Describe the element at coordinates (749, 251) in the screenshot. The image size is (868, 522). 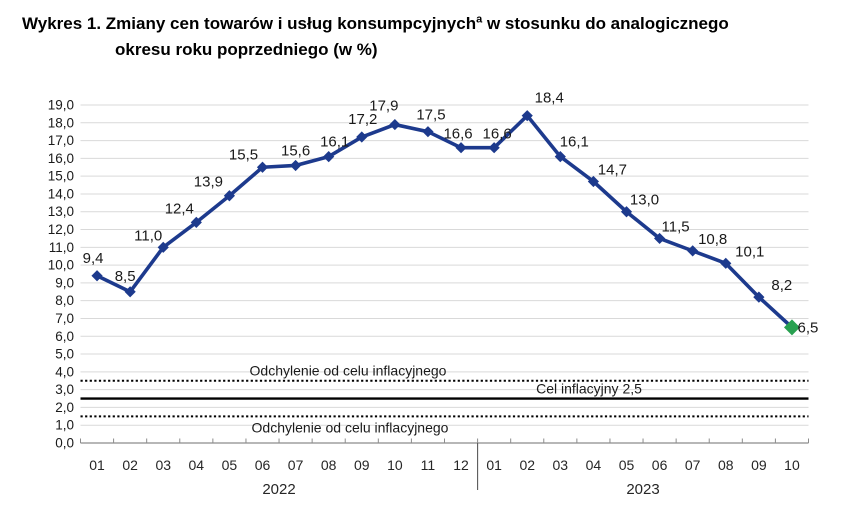
I see `data-point-label: 10,1` at that location.